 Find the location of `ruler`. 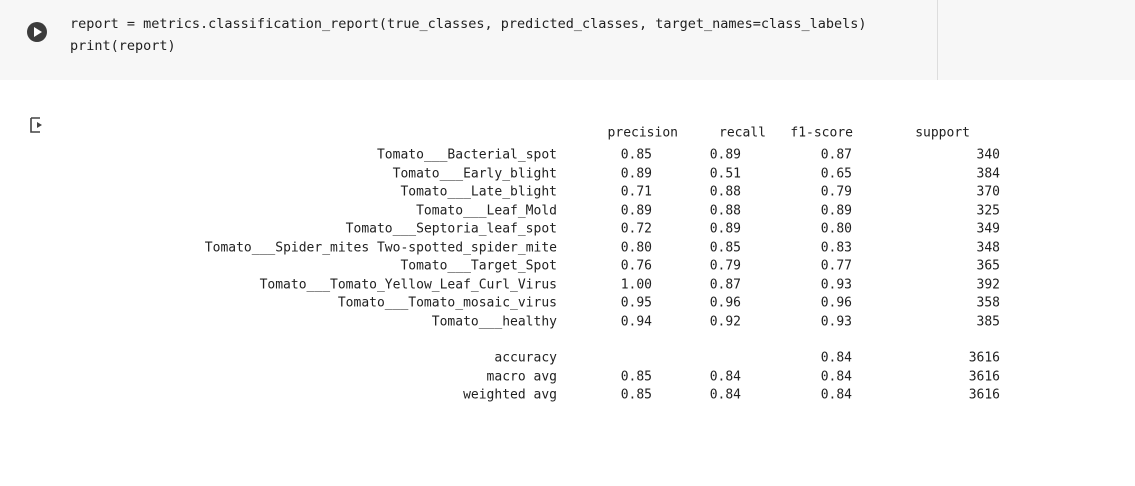

ruler is located at coordinates (937, 40).